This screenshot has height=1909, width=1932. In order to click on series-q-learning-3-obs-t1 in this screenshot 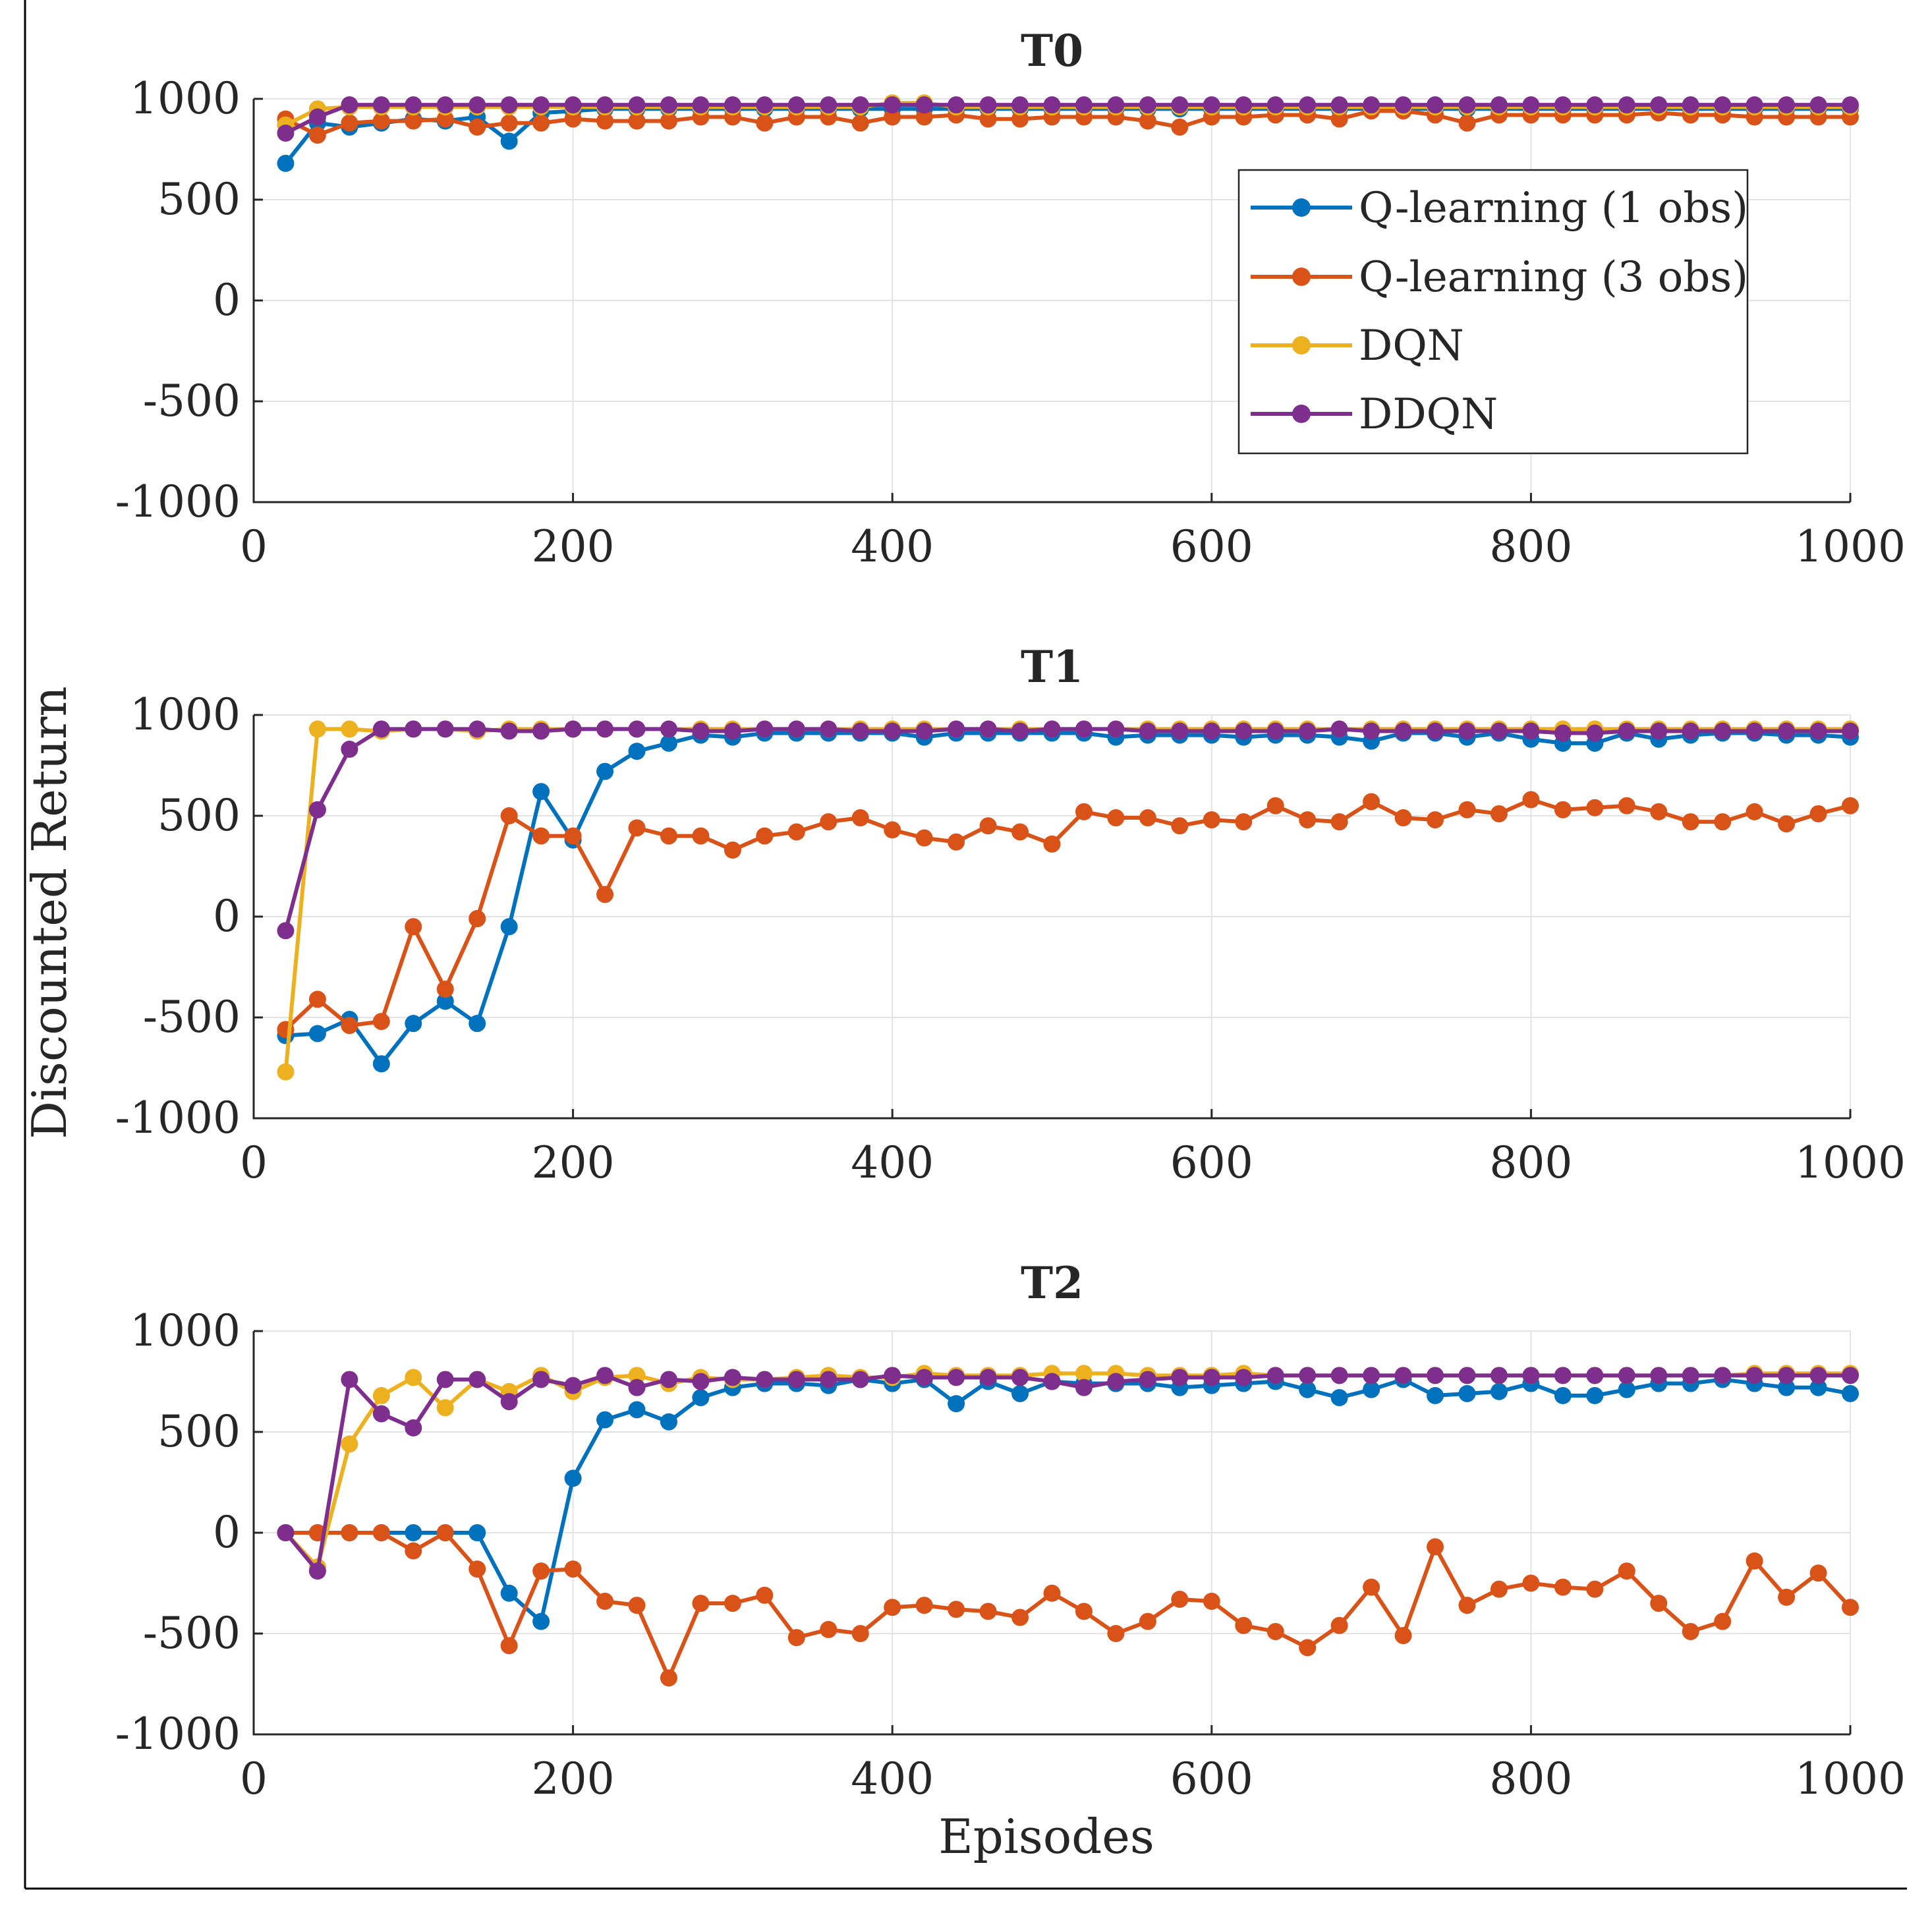, I will do `click(1068, 915)`.